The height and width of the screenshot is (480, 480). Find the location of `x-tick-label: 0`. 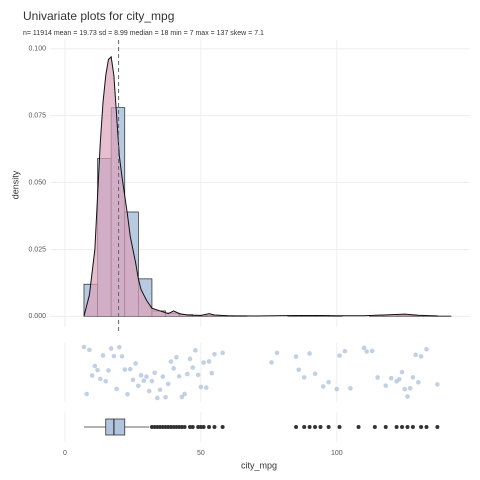

x-tick-label: 0 is located at coordinates (65, 453).